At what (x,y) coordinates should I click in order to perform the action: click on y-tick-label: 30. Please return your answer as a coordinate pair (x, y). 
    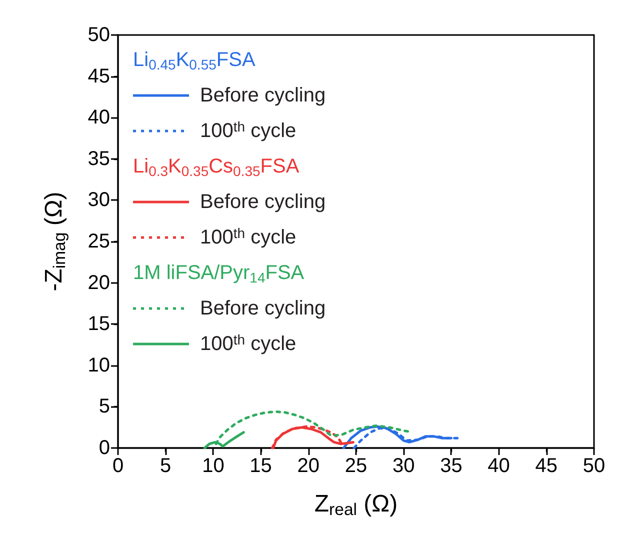
    Looking at the image, I should click on (99, 200).